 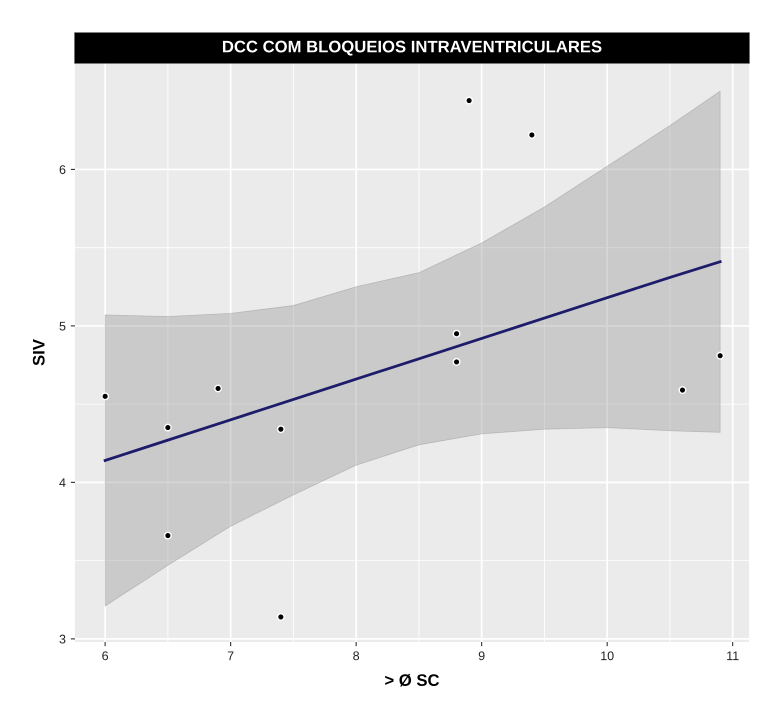 What do you see at coordinates (607, 655) in the screenshot?
I see `x-tick-label: 10` at bounding box center [607, 655].